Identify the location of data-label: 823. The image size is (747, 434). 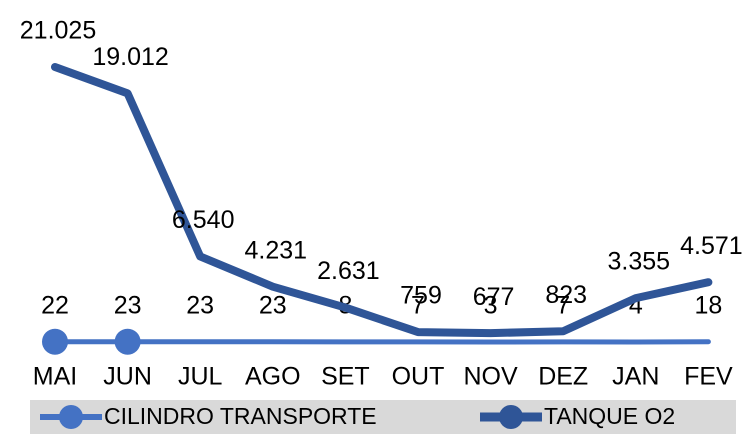
(566, 295).